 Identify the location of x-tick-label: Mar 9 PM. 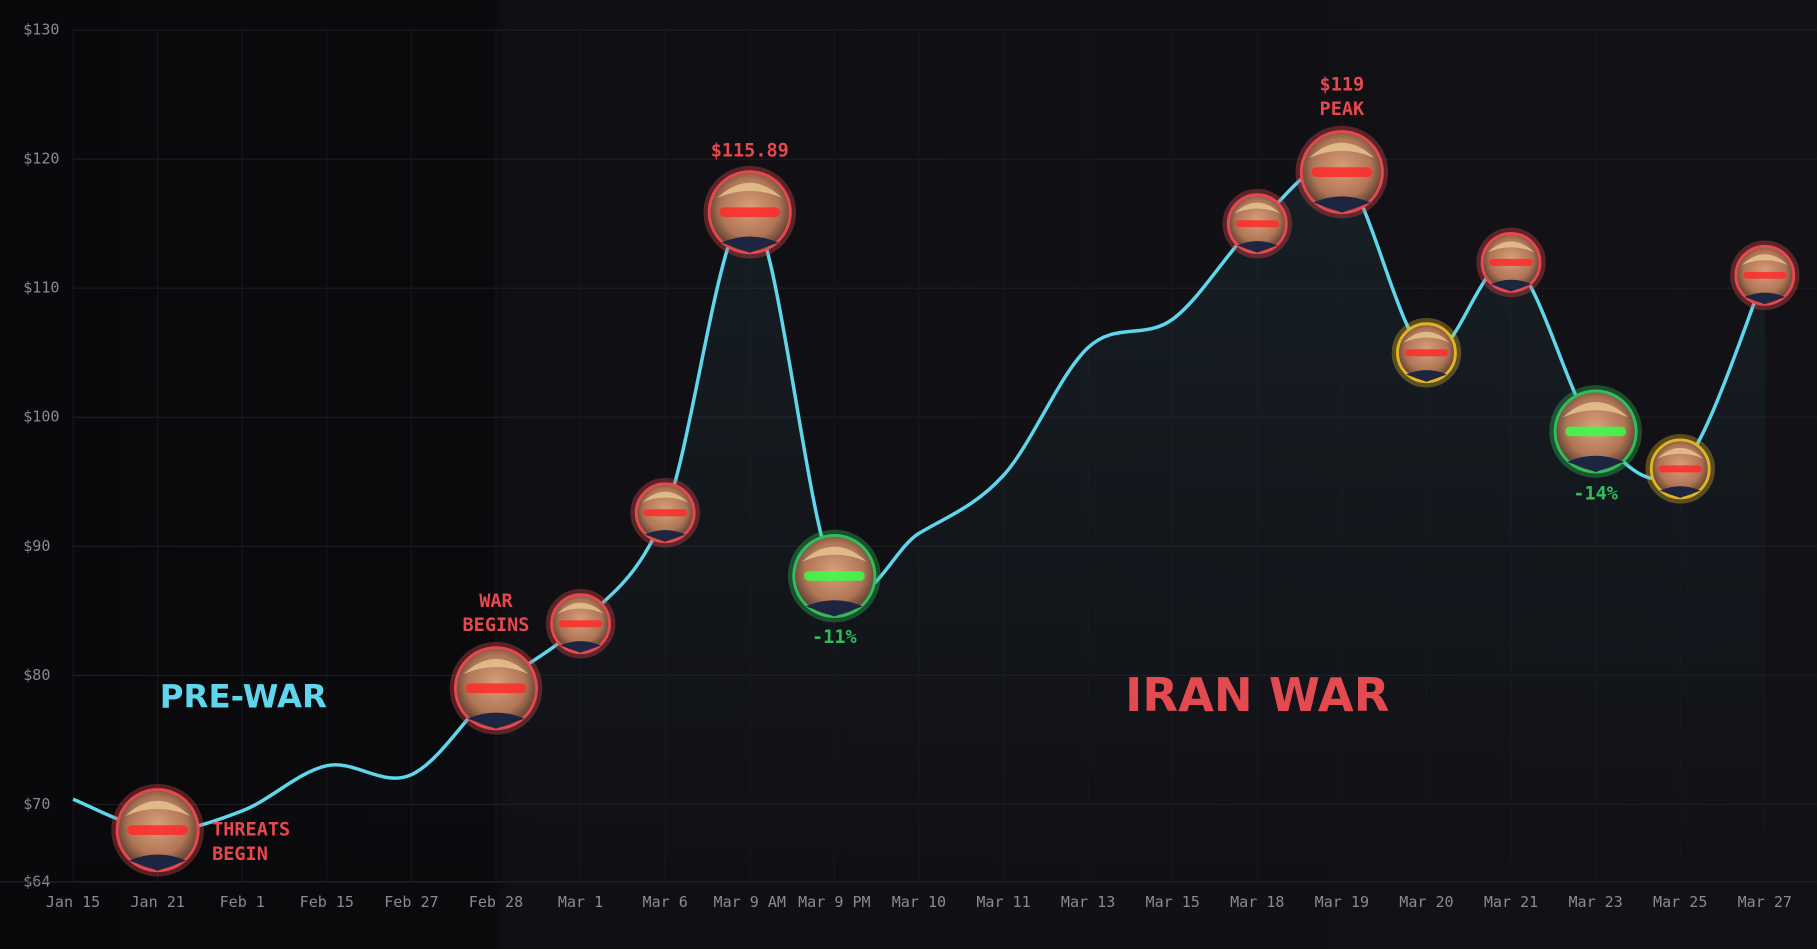
(834, 902).